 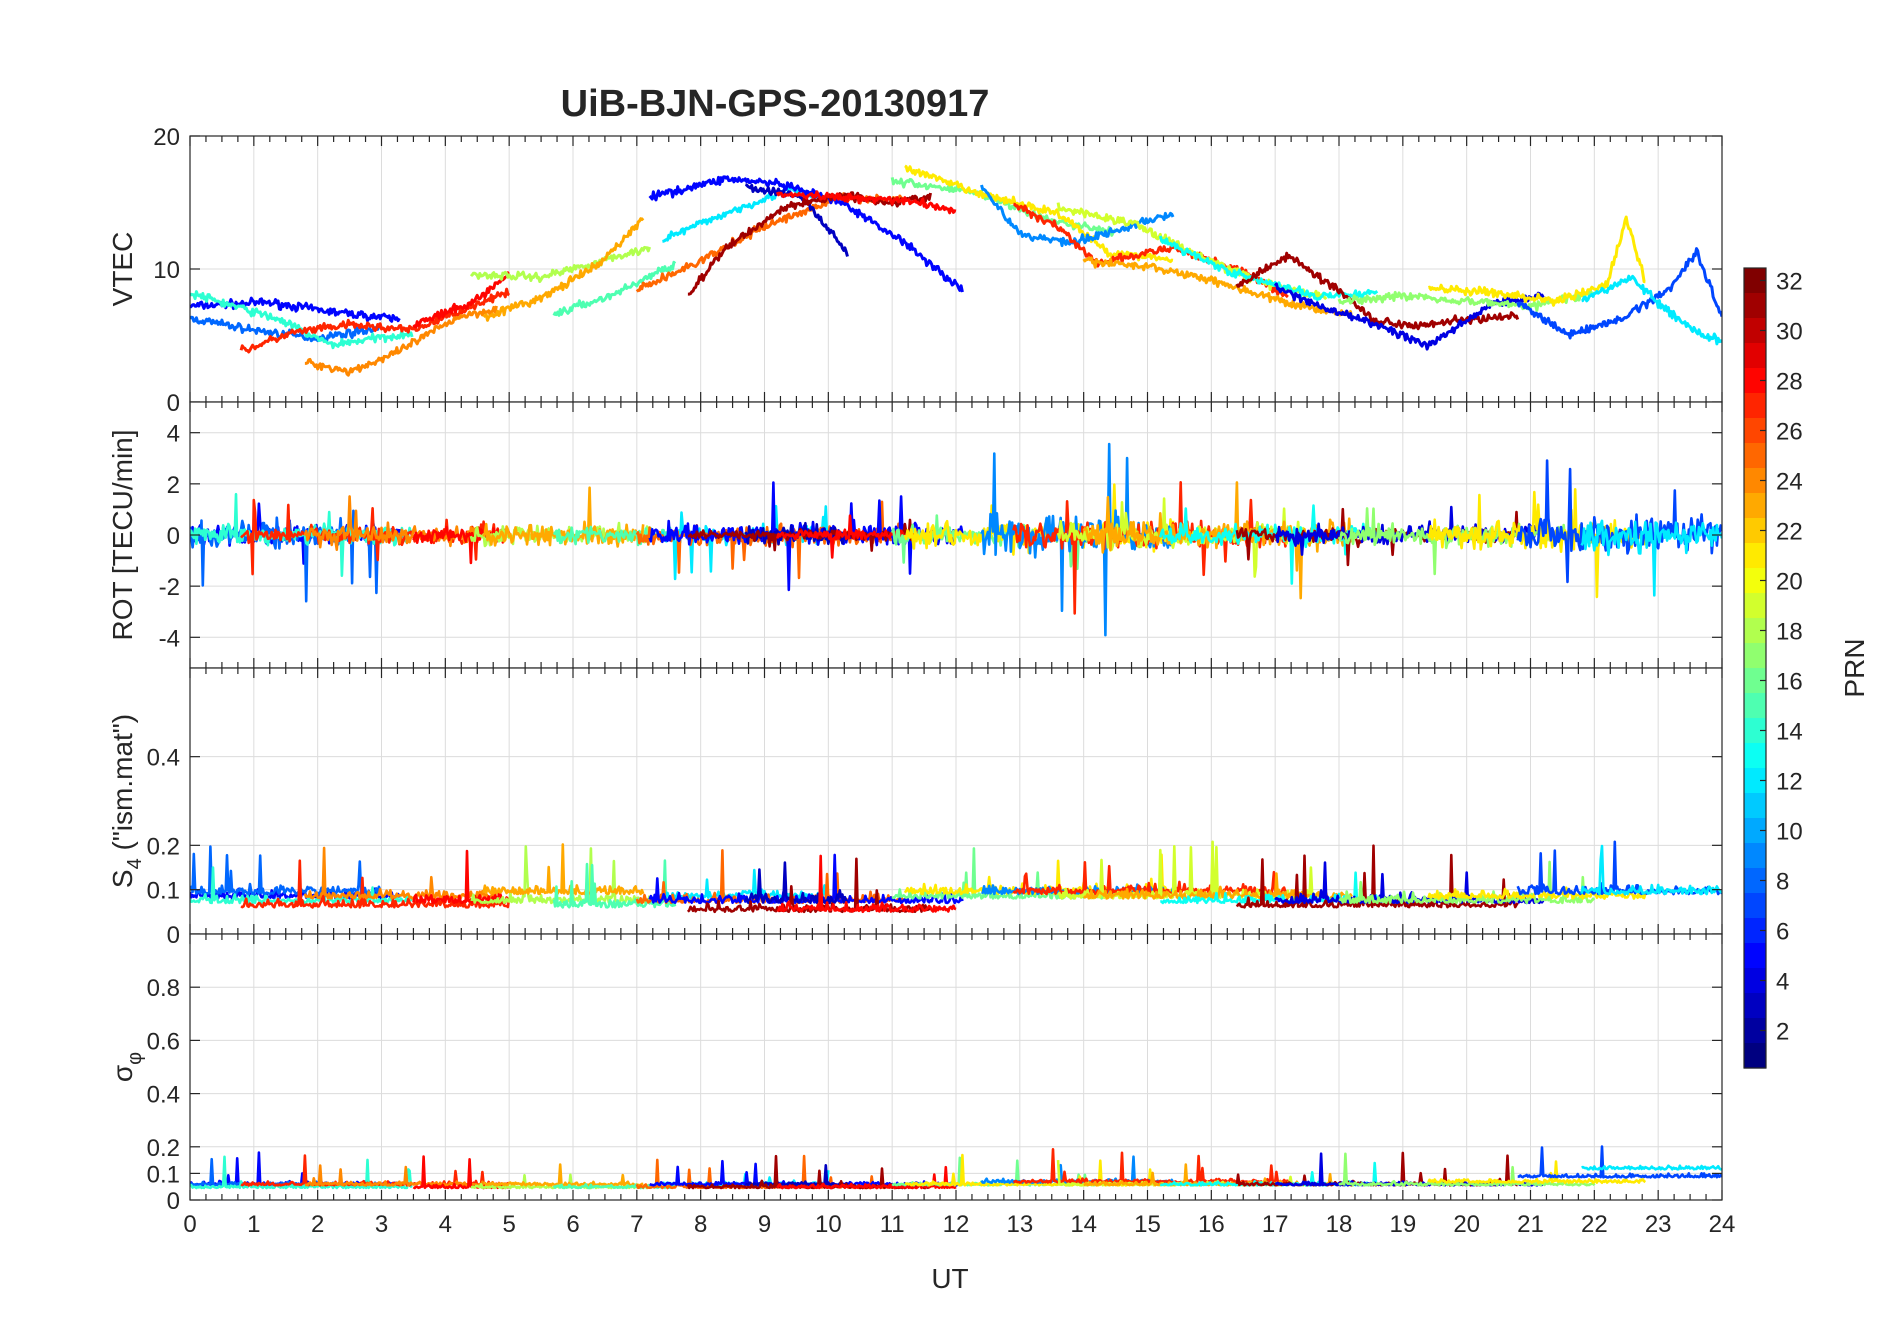 What do you see at coordinates (636, 1224) in the screenshot?
I see `x-tick-label: 7` at bounding box center [636, 1224].